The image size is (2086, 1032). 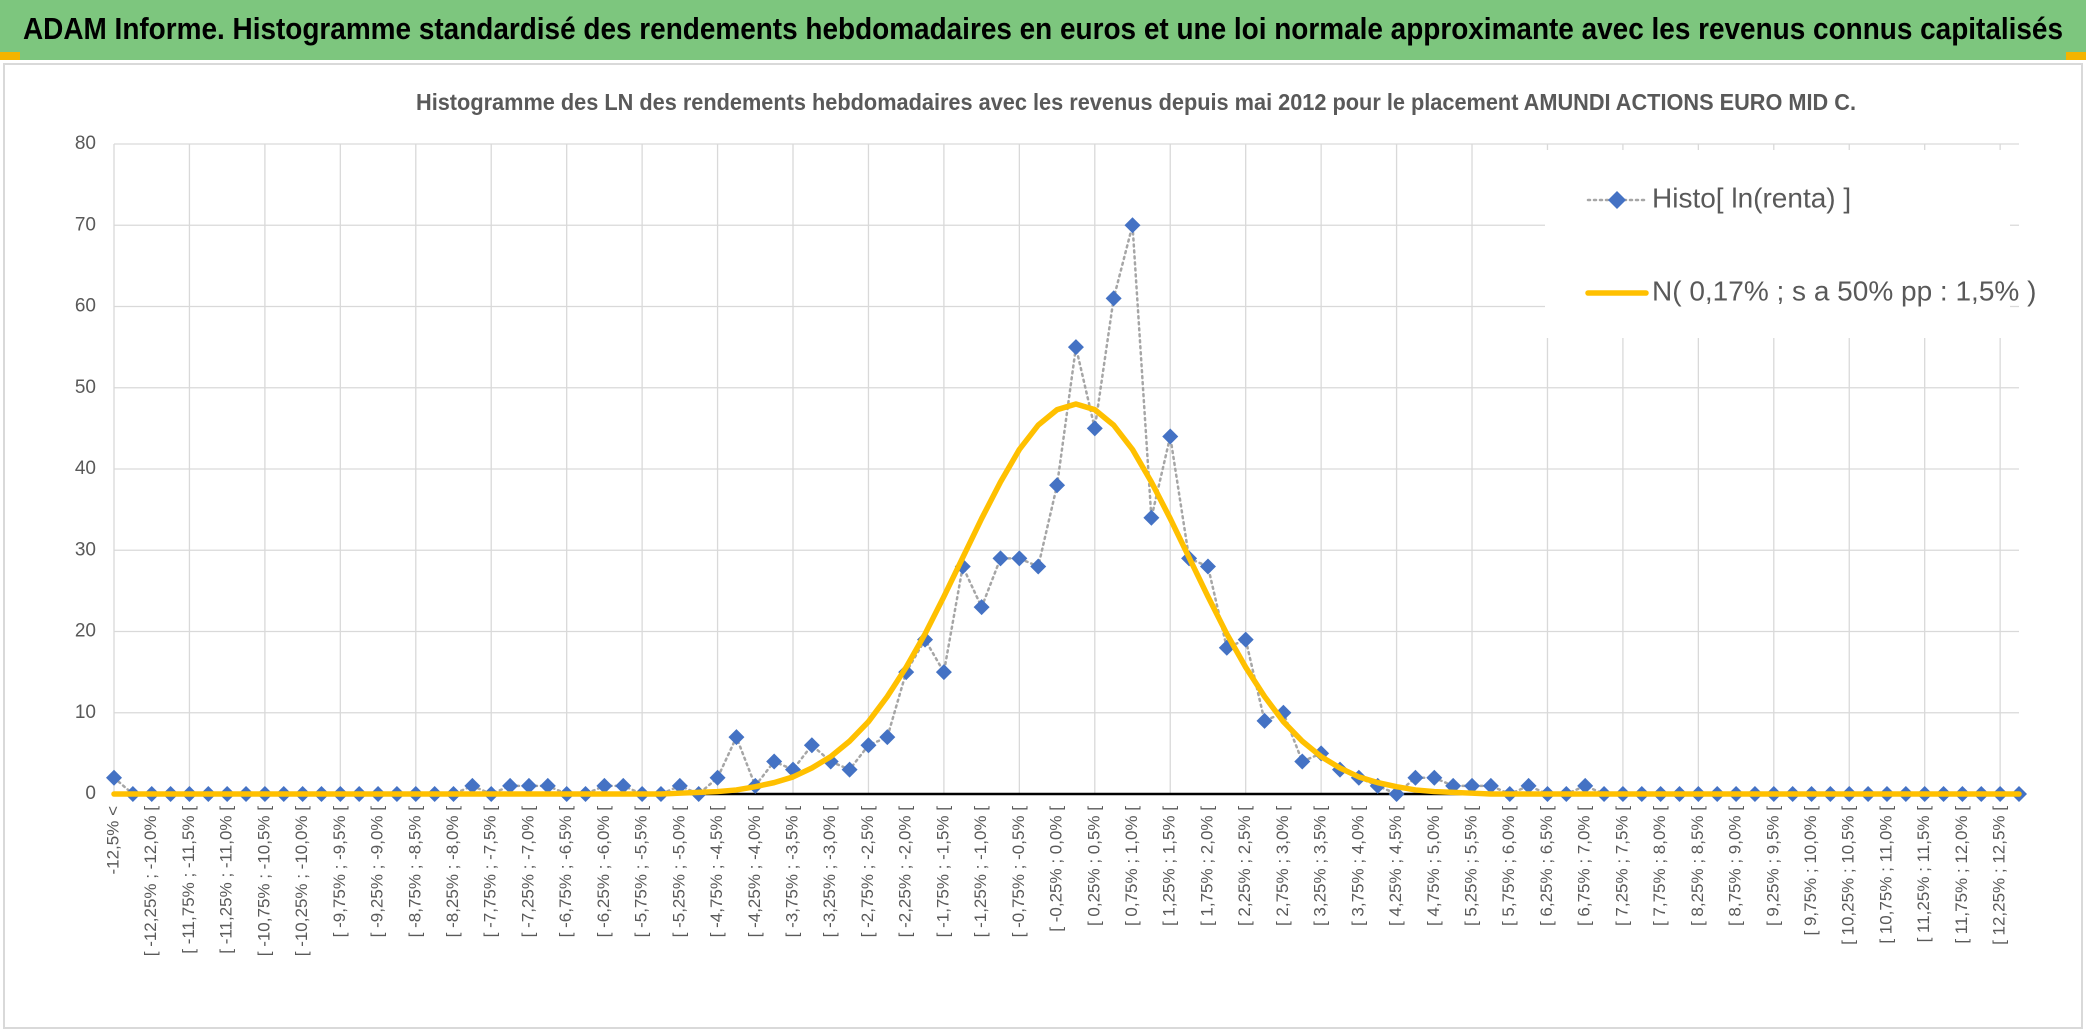 What do you see at coordinates (1751, 197) in the screenshot?
I see `legend-label: Histo[ ln(renta) ]` at bounding box center [1751, 197].